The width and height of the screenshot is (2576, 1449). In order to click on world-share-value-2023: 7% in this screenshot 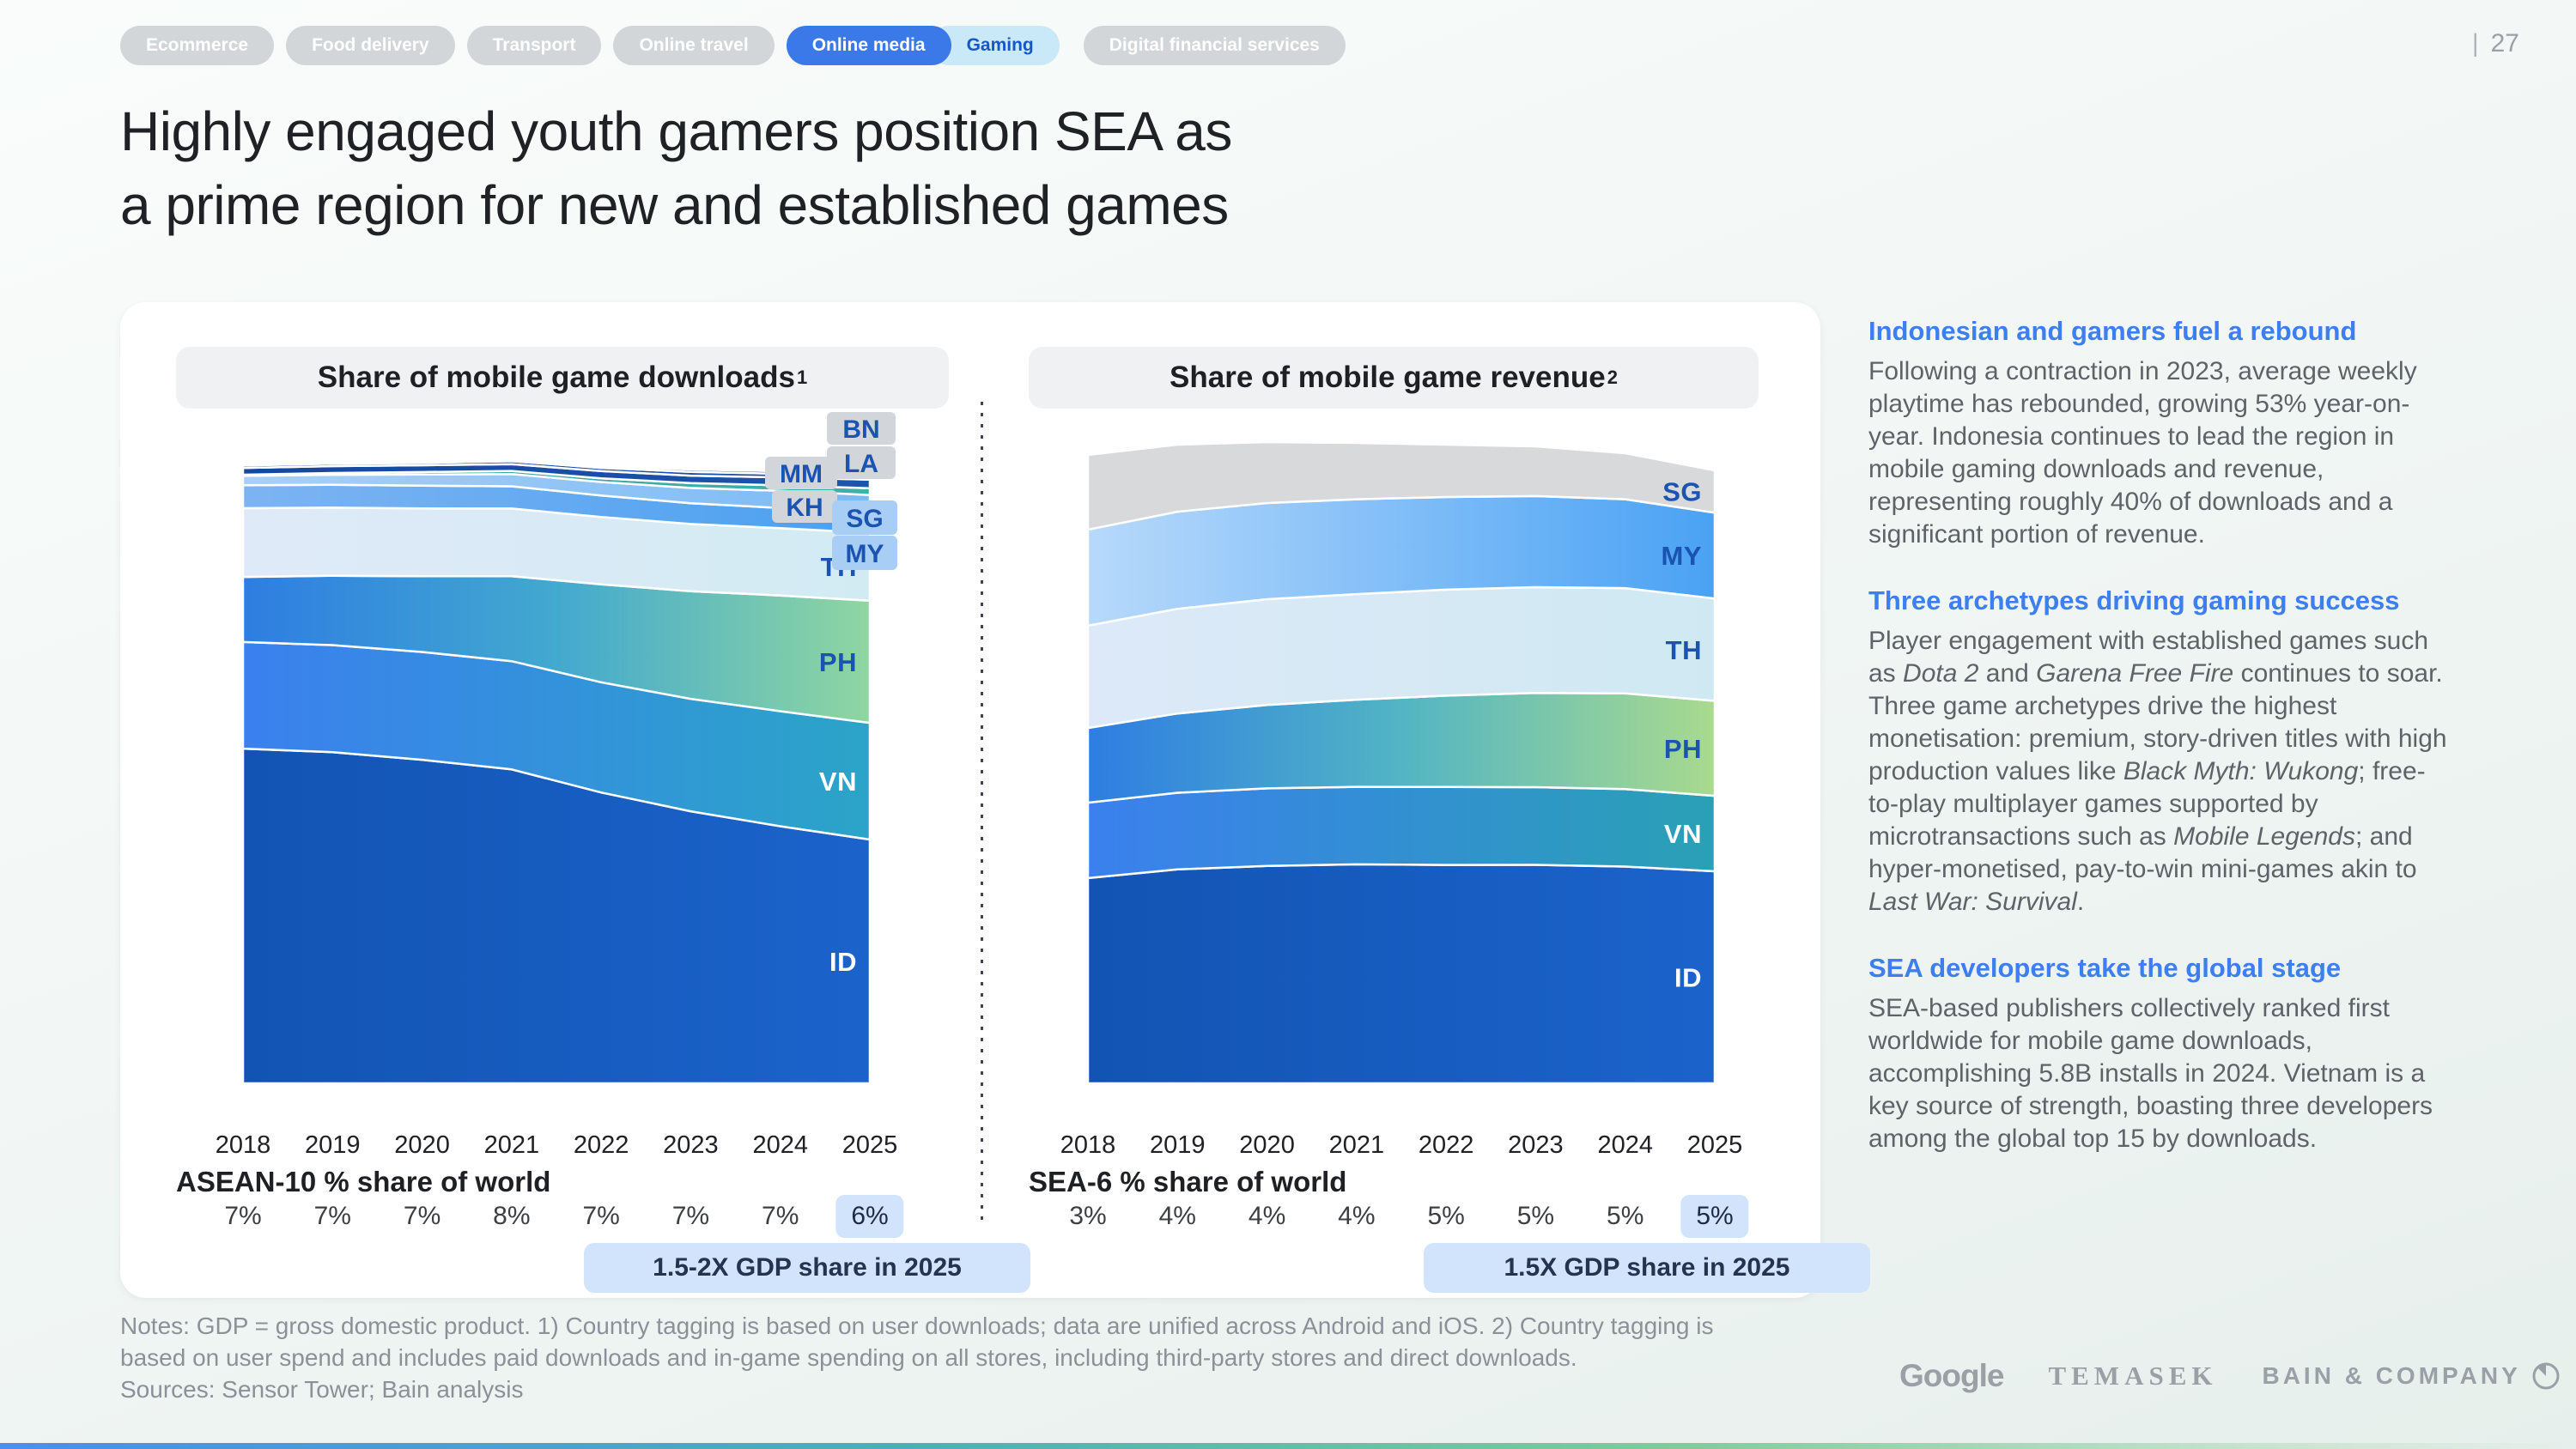, I will do `click(691, 1216)`.